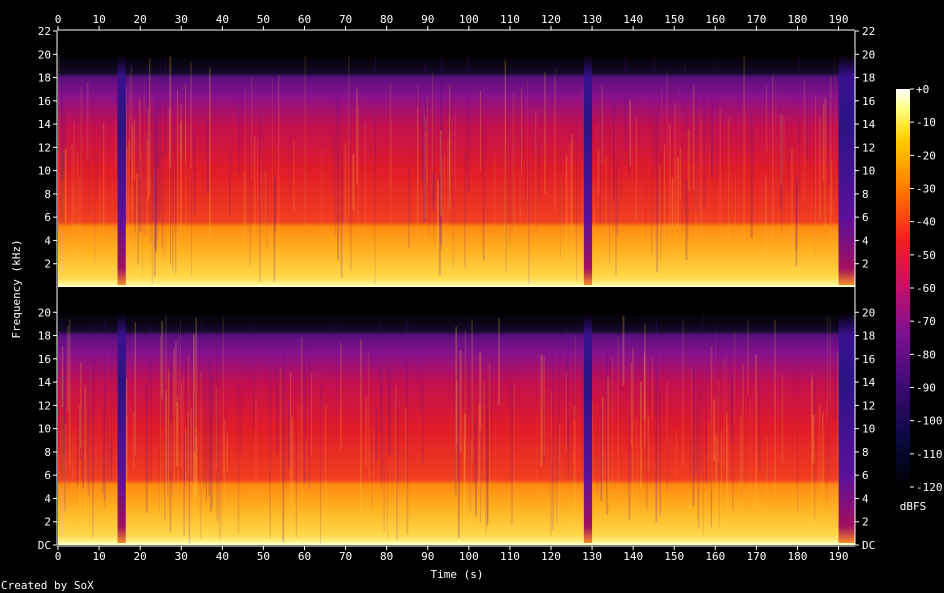 This screenshot has width=944, height=593. I want to click on y-tick-label: 6, so click(865, 217).